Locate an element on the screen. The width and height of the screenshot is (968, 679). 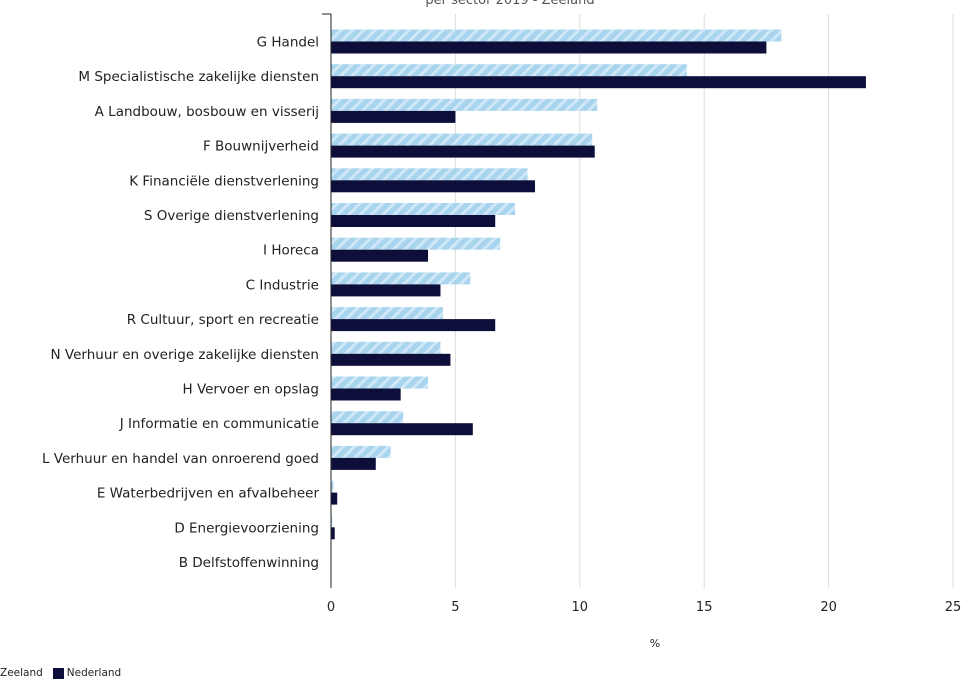
x-tick-label: 25 is located at coordinates (953, 607).